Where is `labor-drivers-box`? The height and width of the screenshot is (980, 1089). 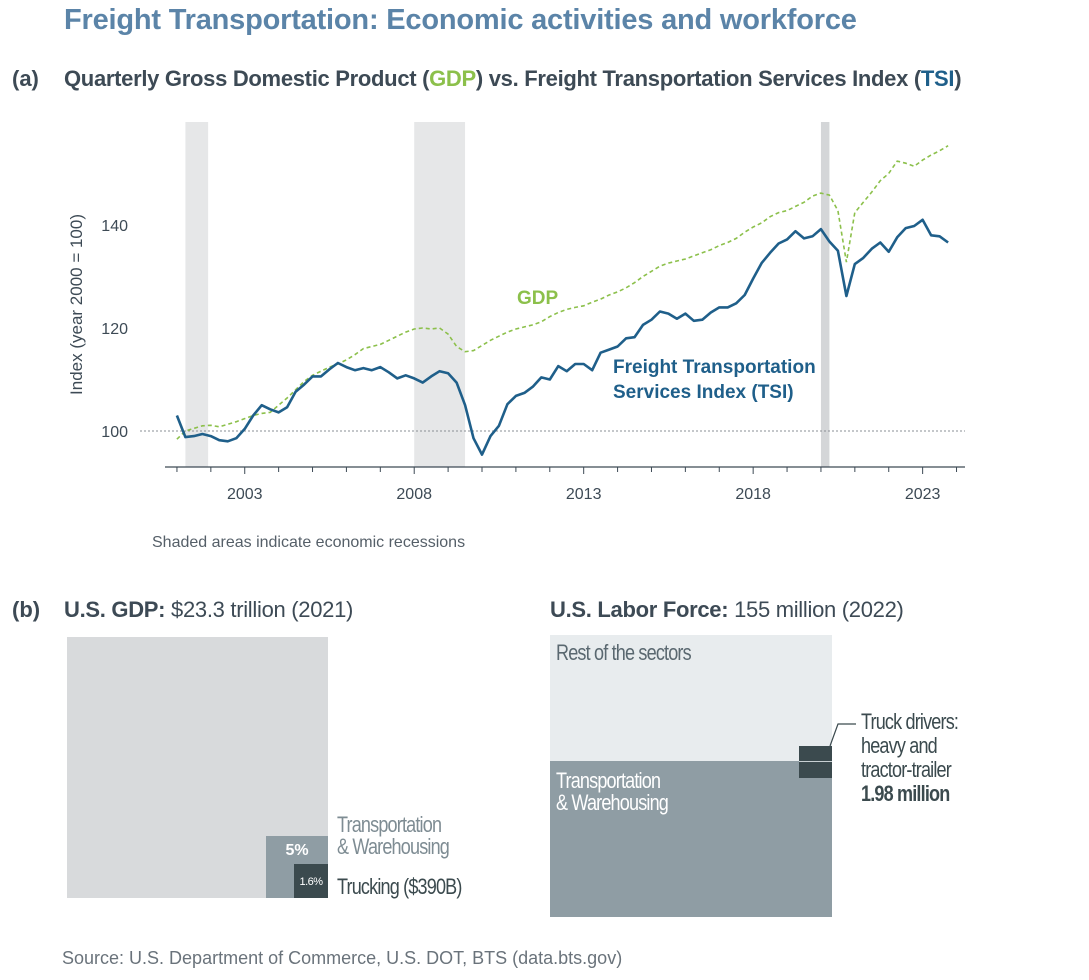 labor-drivers-box is located at coordinates (815, 762).